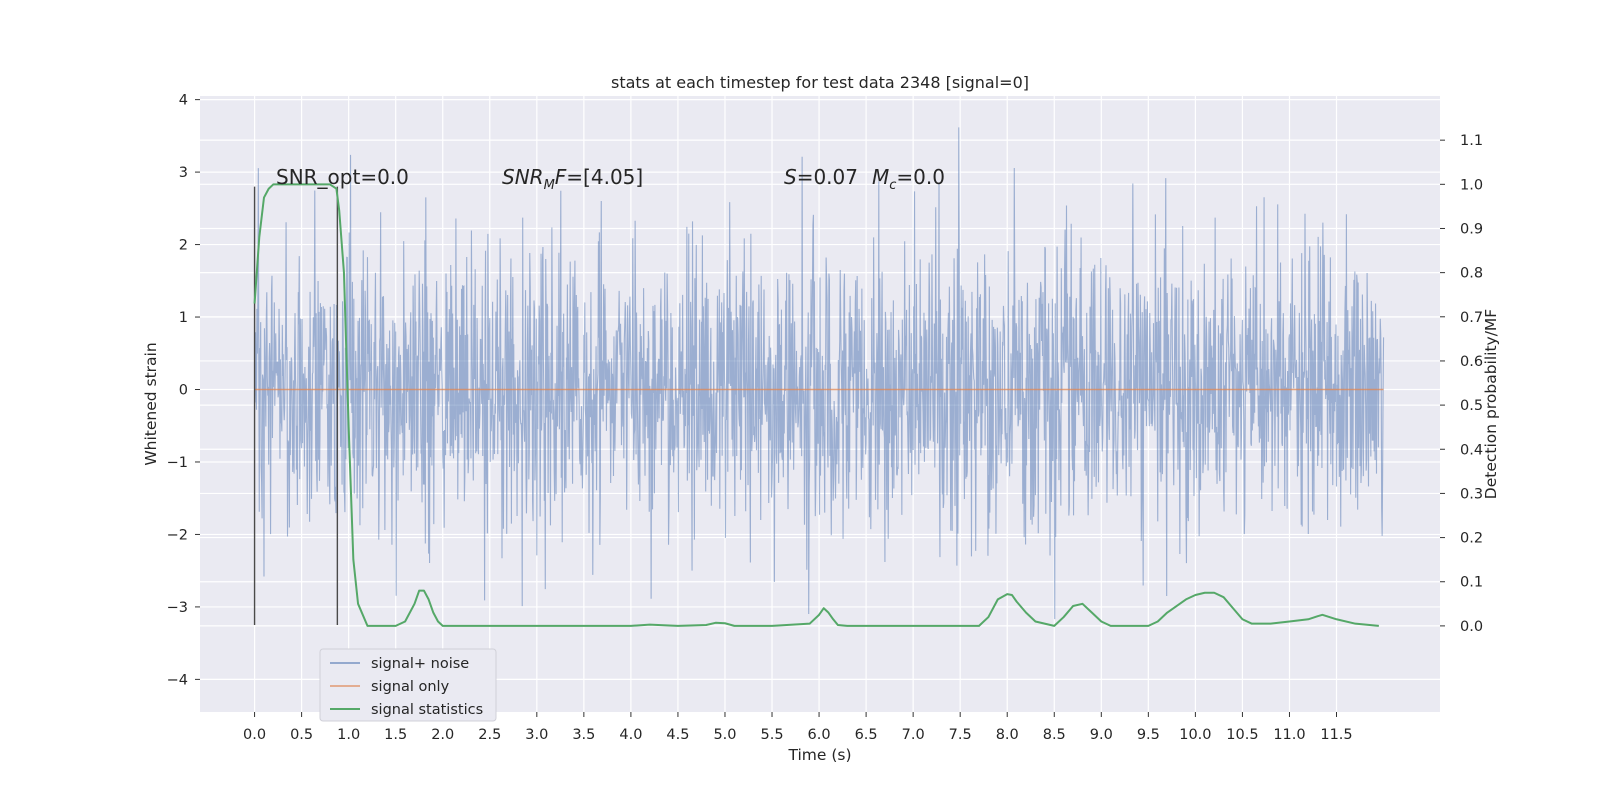  I want to click on y2-axis-ticks: 1.1 1.0 0.9 0.8 0.7 0.6 0.5 0.4 0.3 0.2 0.1 0.0, so click(1461, 384).